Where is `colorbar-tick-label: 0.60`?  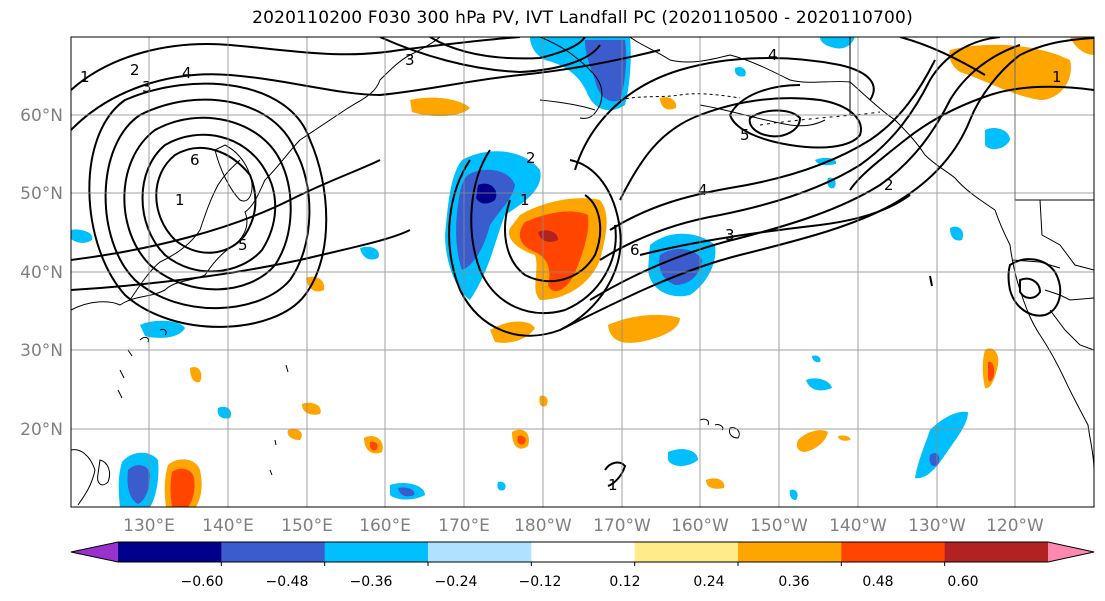 colorbar-tick-label: 0.60 is located at coordinates (962, 582).